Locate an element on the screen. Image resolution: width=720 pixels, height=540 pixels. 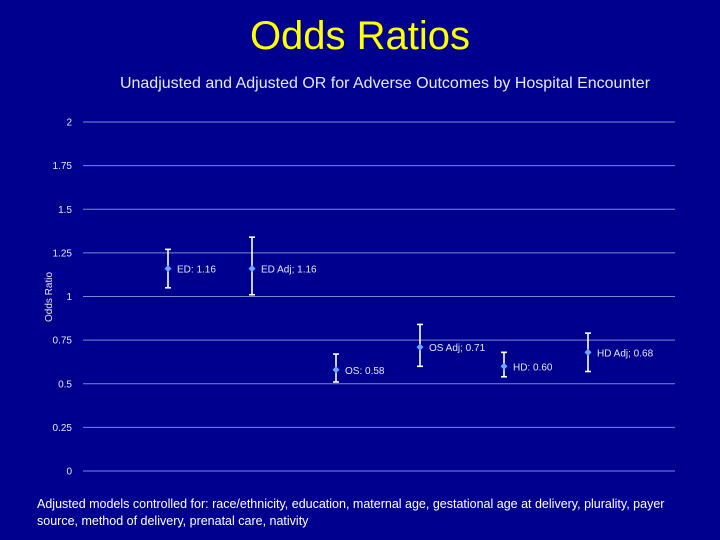
slide-title: Odds Ratios is located at coordinates (360, 36).